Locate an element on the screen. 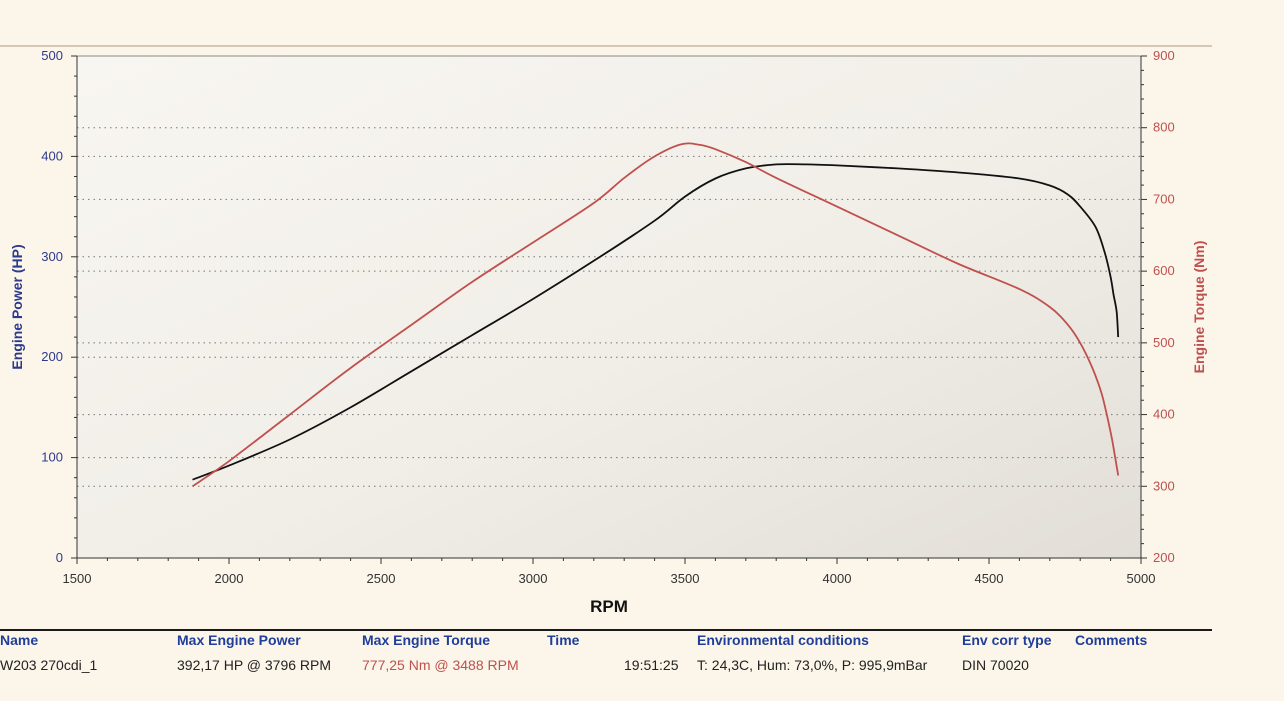 The image size is (1284, 701). time-value: 19:51:25 is located at coordinates (651, 665).